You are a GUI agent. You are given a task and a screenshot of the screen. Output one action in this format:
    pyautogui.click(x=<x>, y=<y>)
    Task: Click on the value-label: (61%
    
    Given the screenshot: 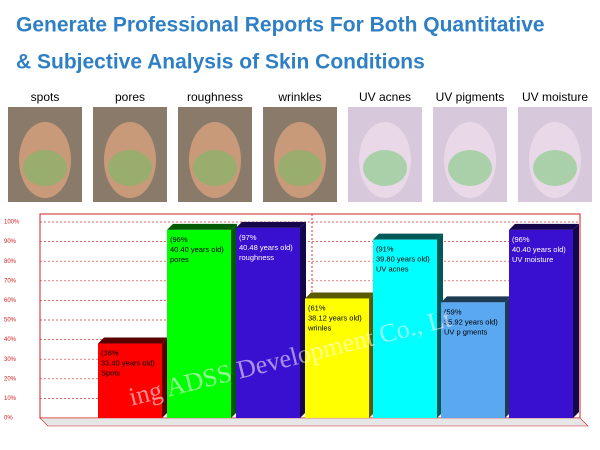 What is the action you would take?
    pyautogui.click(x=317, y=307)
    